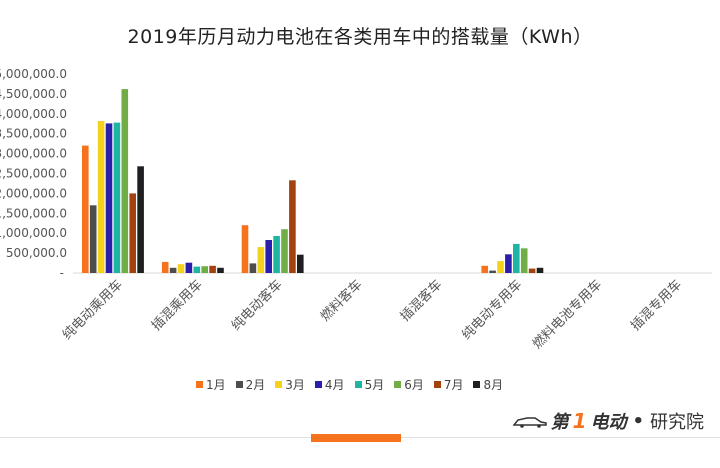 The height and width of the screenshot is (468, 720). What do you see at coordinates (33, 154) in the screenshot?
I see `y-tick-label: 3,000,000.0` at bounding box center [33, 154].